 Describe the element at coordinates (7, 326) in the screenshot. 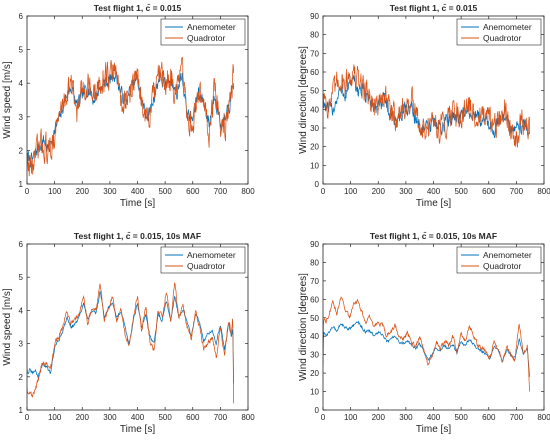

I see `y-axis-label: Wind speed [m/s]` at that location.